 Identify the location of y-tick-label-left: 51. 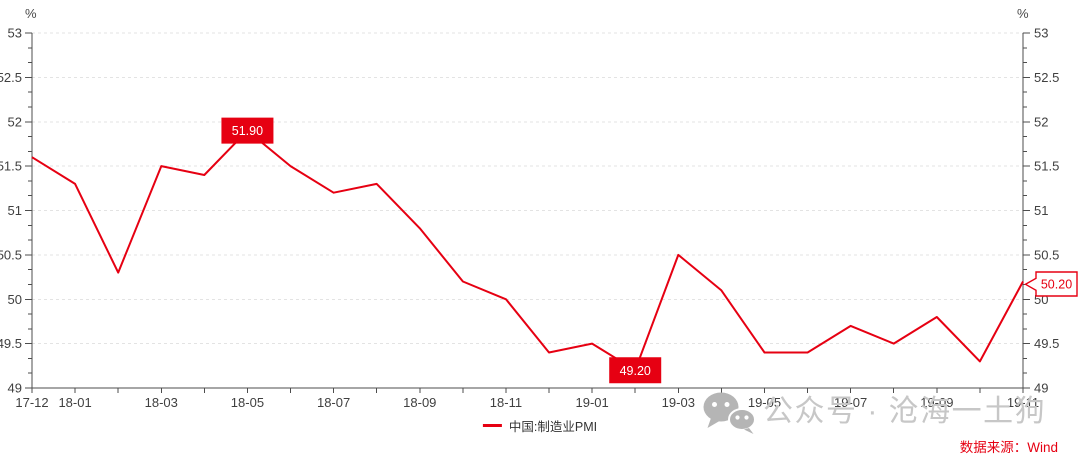
(15, 210).